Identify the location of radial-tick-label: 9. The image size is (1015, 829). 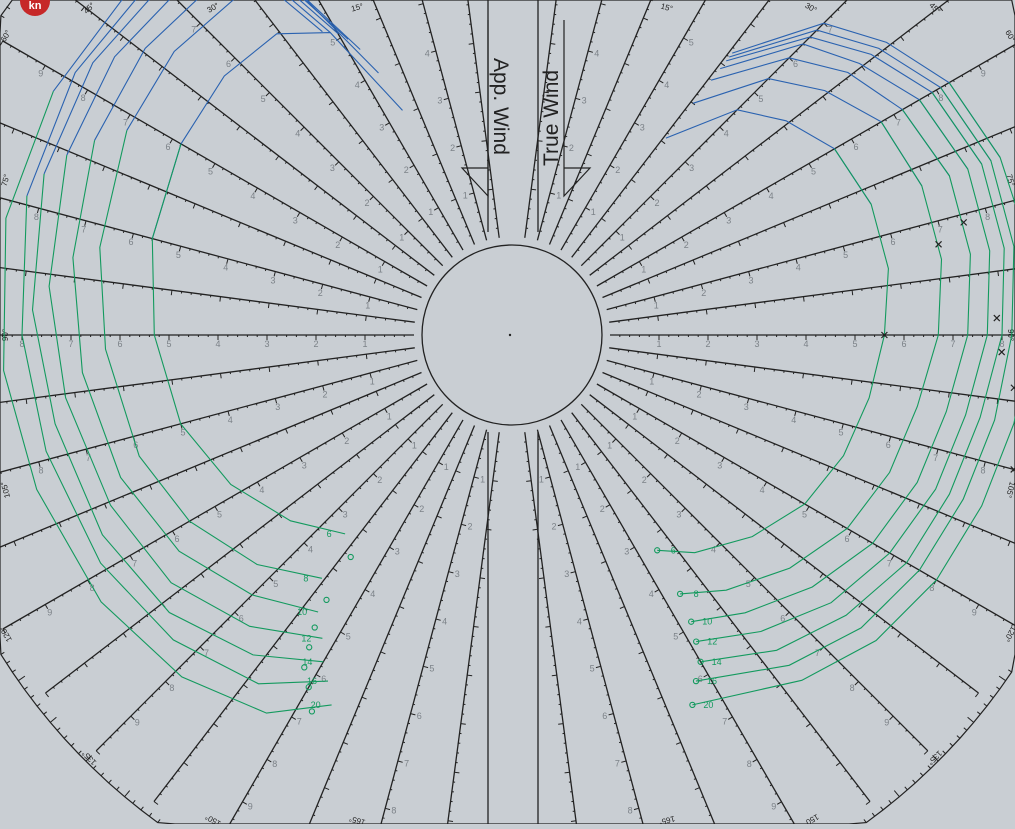
(886, 723).